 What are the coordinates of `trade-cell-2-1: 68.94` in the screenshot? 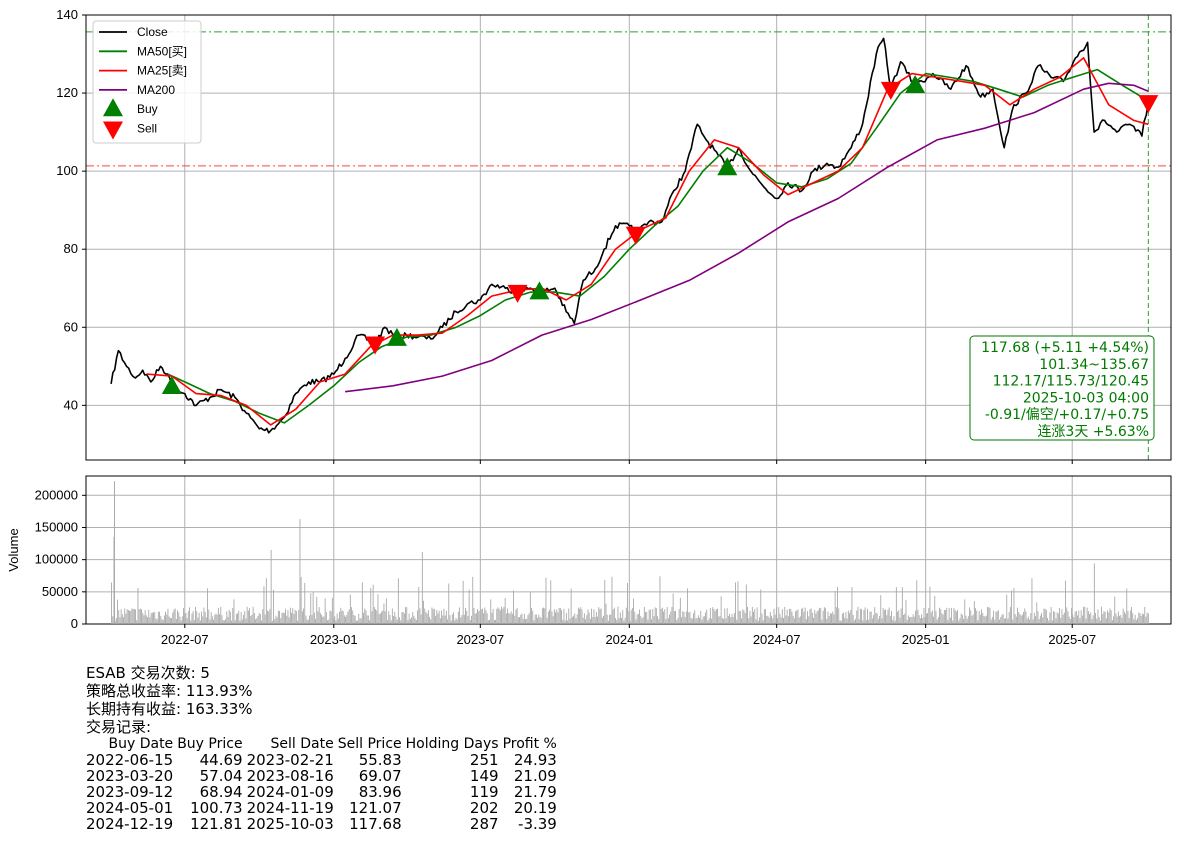 It's located at (221, 792).